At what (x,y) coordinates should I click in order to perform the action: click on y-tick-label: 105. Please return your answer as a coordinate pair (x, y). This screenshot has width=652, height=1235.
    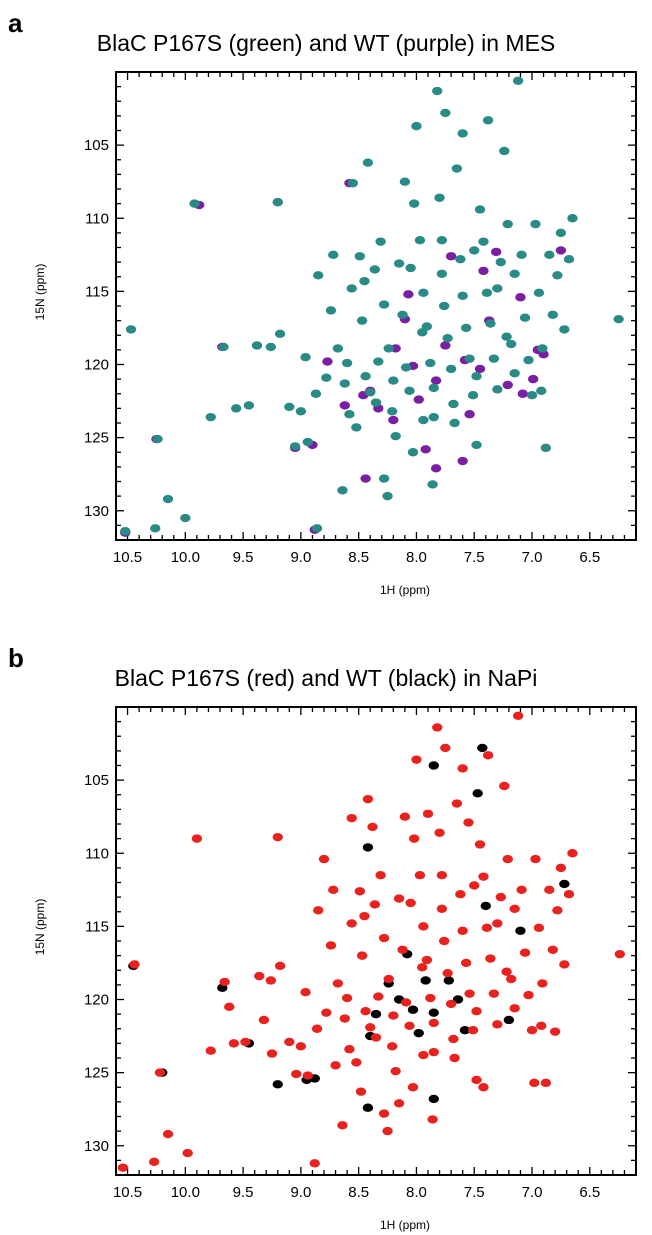
    Looking at the image, I should click on (96, 145).